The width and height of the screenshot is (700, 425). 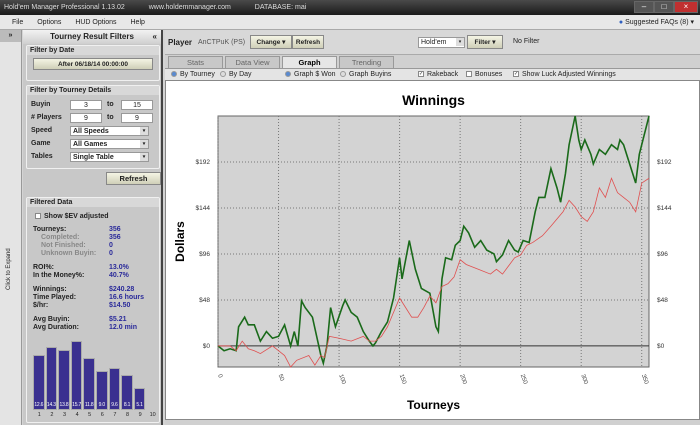 I want to click on stat-value: $14.50, so click(x=120, y=305).